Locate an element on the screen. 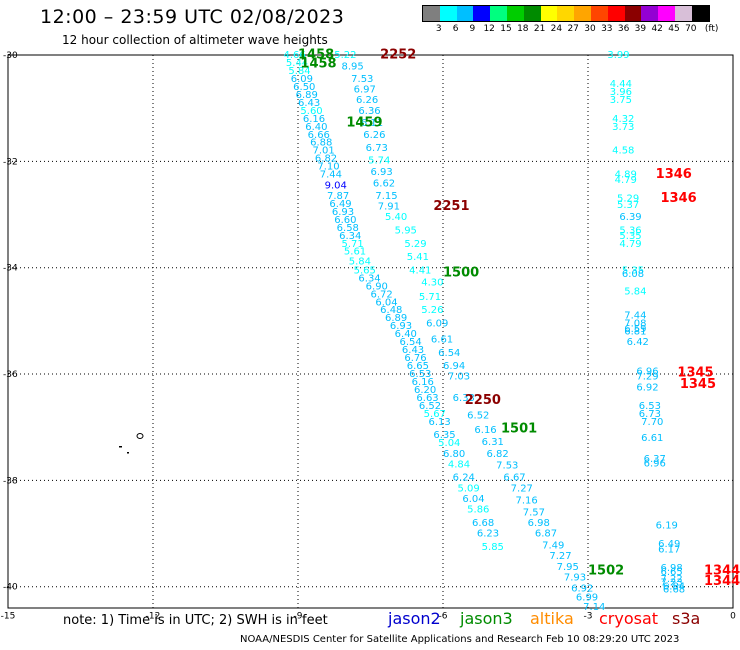  wave-height-cryosat: 6.17 is located at coordinates (669, 550).